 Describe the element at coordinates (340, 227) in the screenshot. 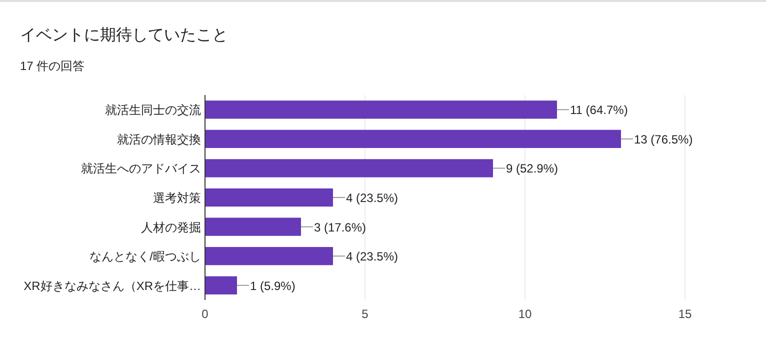

I see `value-label: 3 (17.6%)` at that location.